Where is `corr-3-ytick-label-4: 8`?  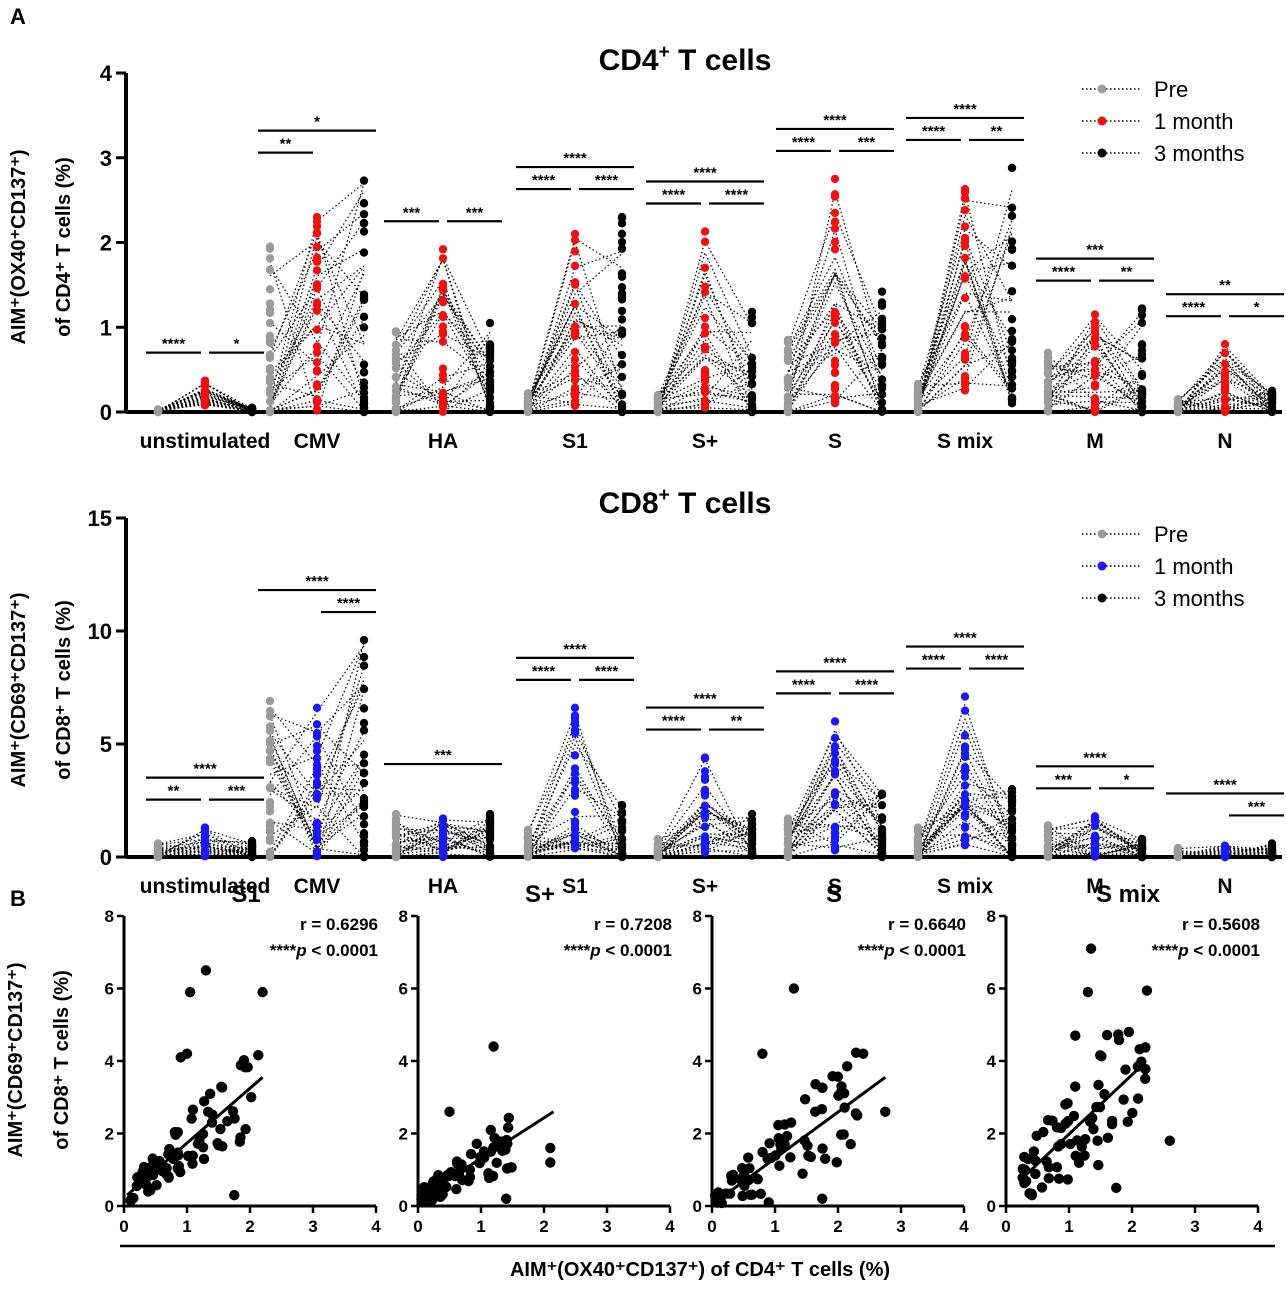 corr-3-ytick-label-4: 8 is located at coordinates (991, 916).